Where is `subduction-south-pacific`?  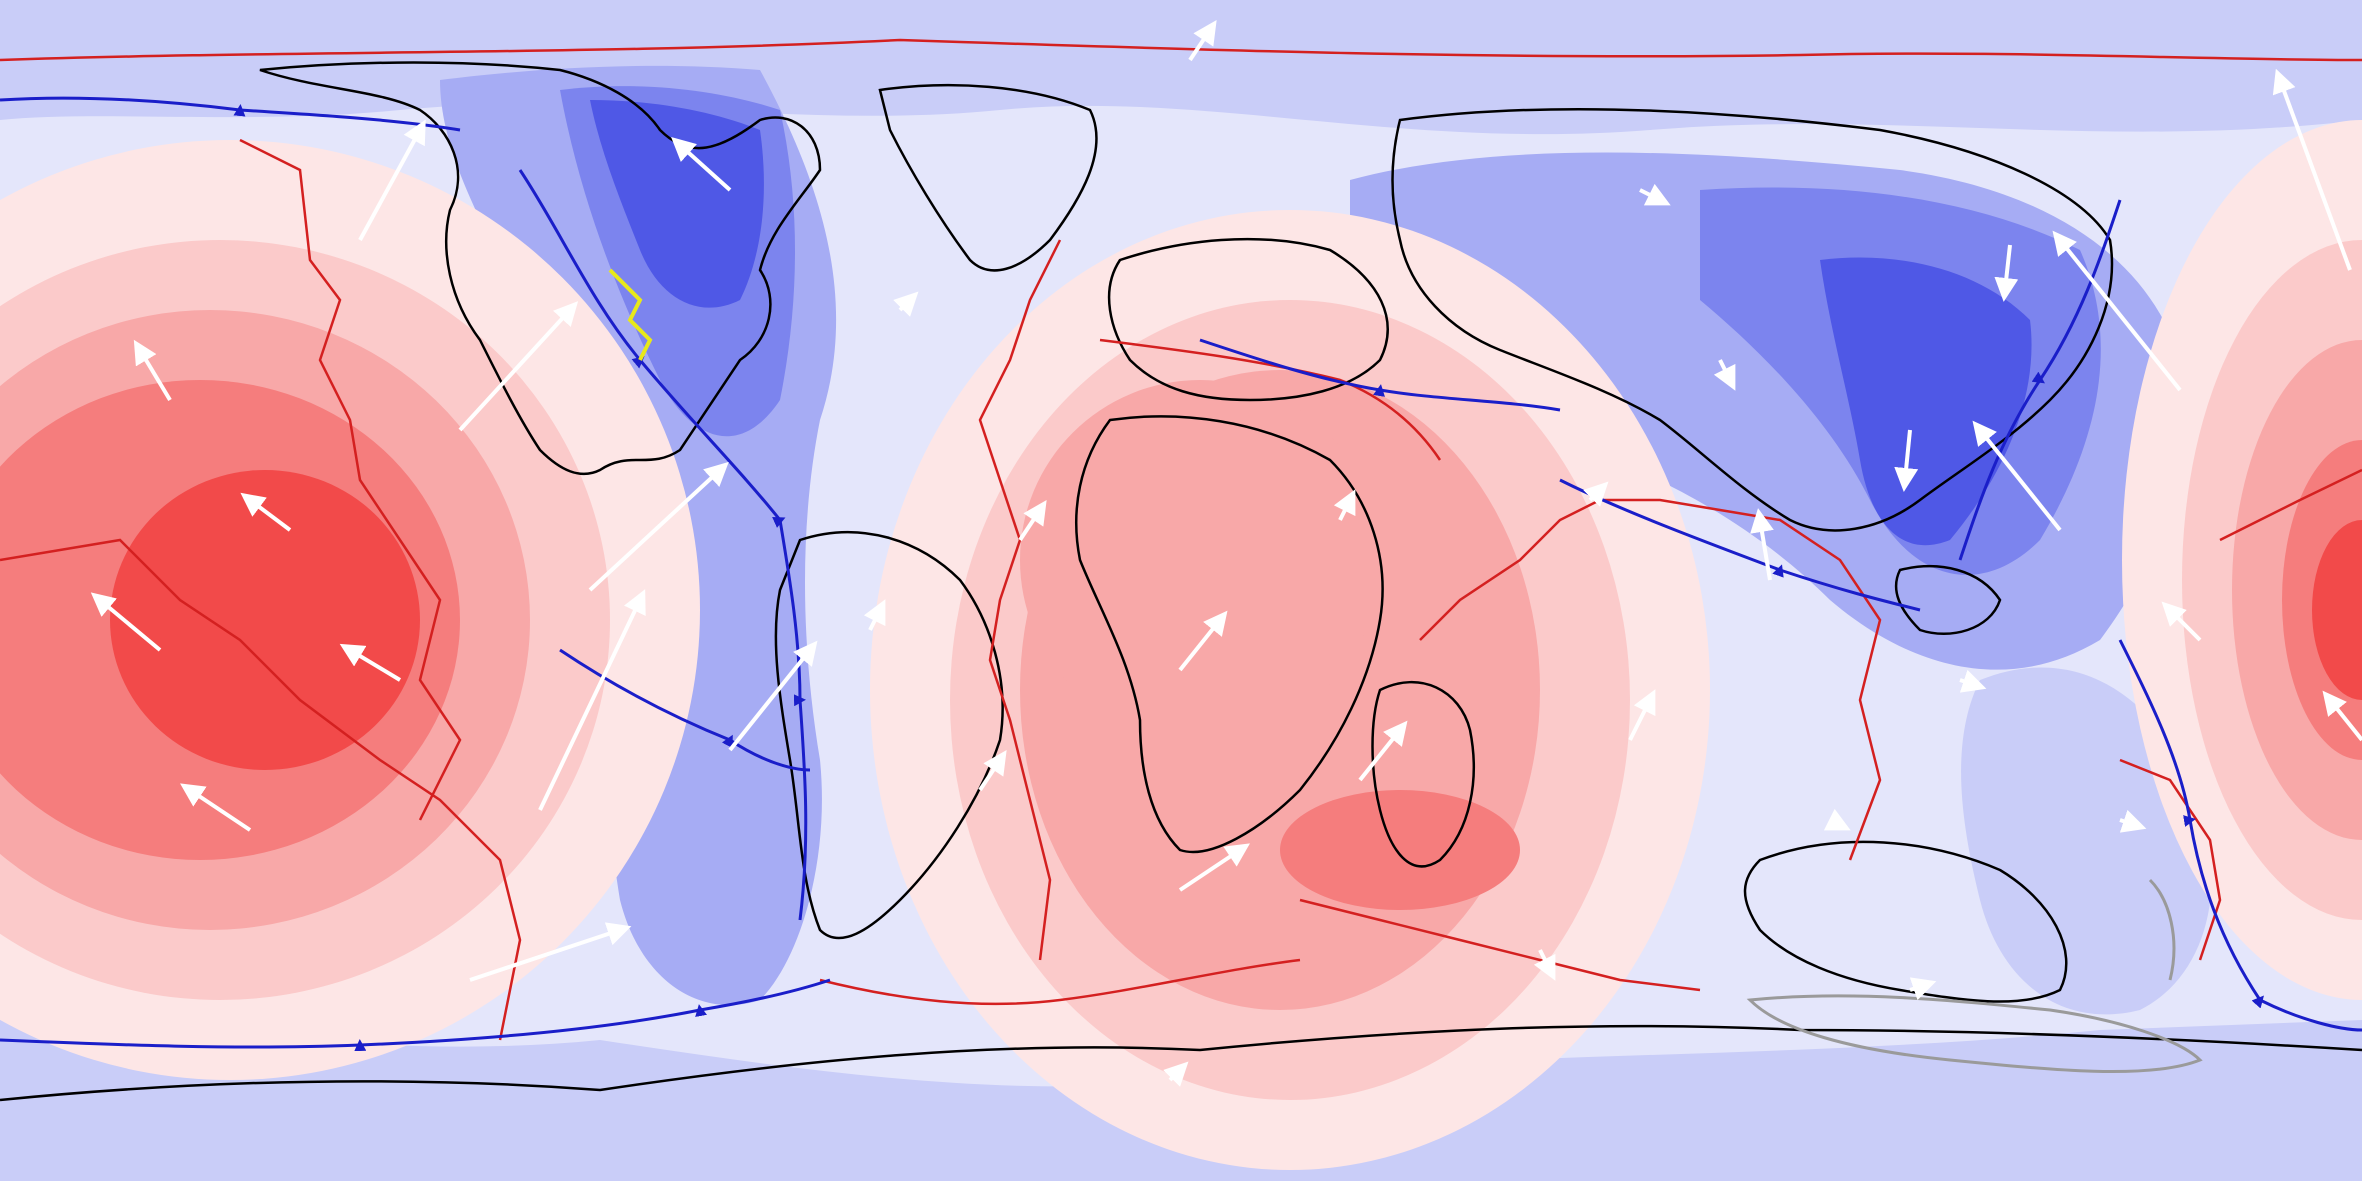 subduction-south-pacific is located at coordinates (415, 1015).